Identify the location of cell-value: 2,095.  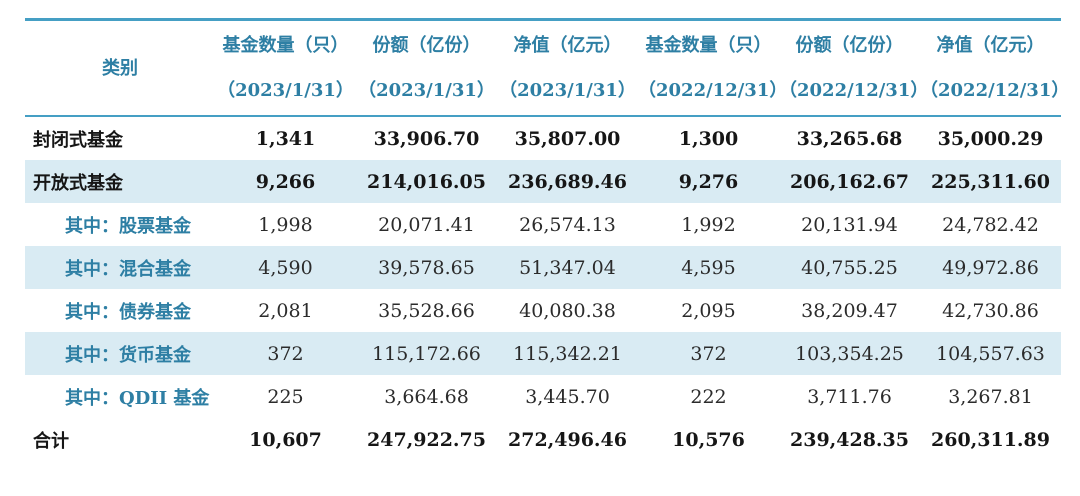
(708, 310).